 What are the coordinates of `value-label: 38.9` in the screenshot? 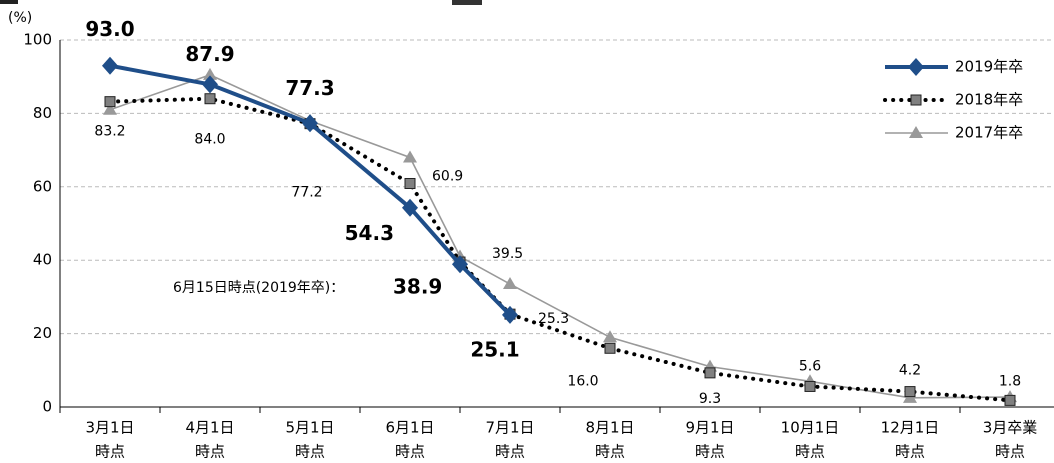 It's located at (417, 287).